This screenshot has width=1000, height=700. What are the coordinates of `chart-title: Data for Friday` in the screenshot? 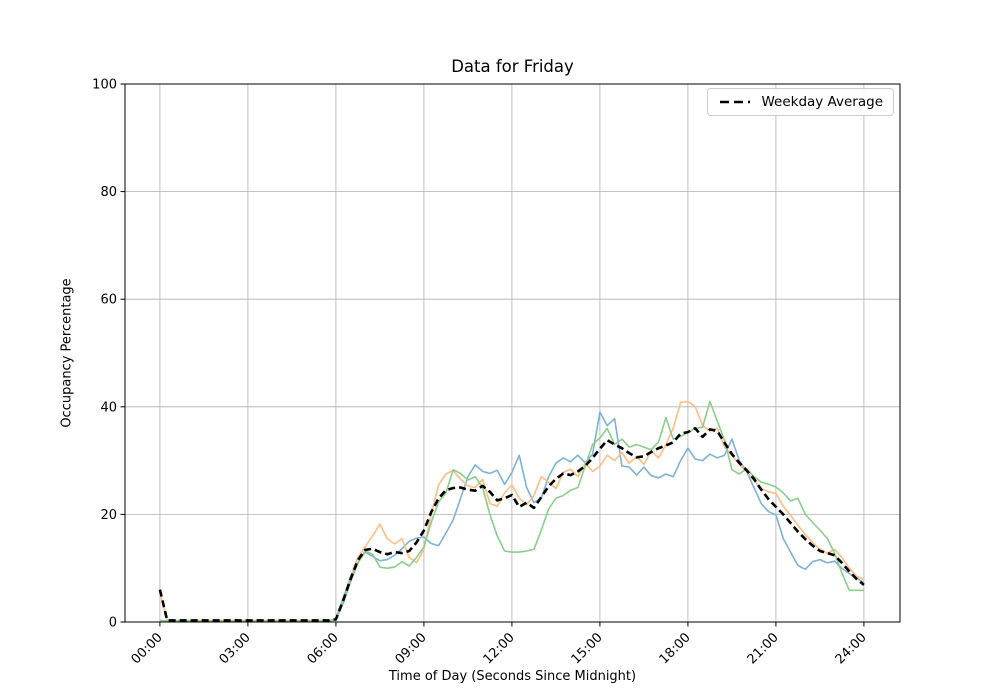 It's located at (512, 66).